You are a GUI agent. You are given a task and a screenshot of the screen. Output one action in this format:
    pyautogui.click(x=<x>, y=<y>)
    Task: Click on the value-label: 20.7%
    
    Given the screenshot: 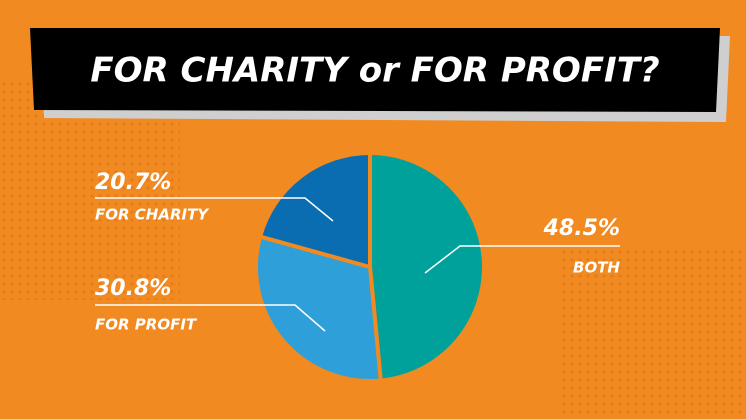 What is the action you would take?
    pyautogui.click(x=133, y=182)
    